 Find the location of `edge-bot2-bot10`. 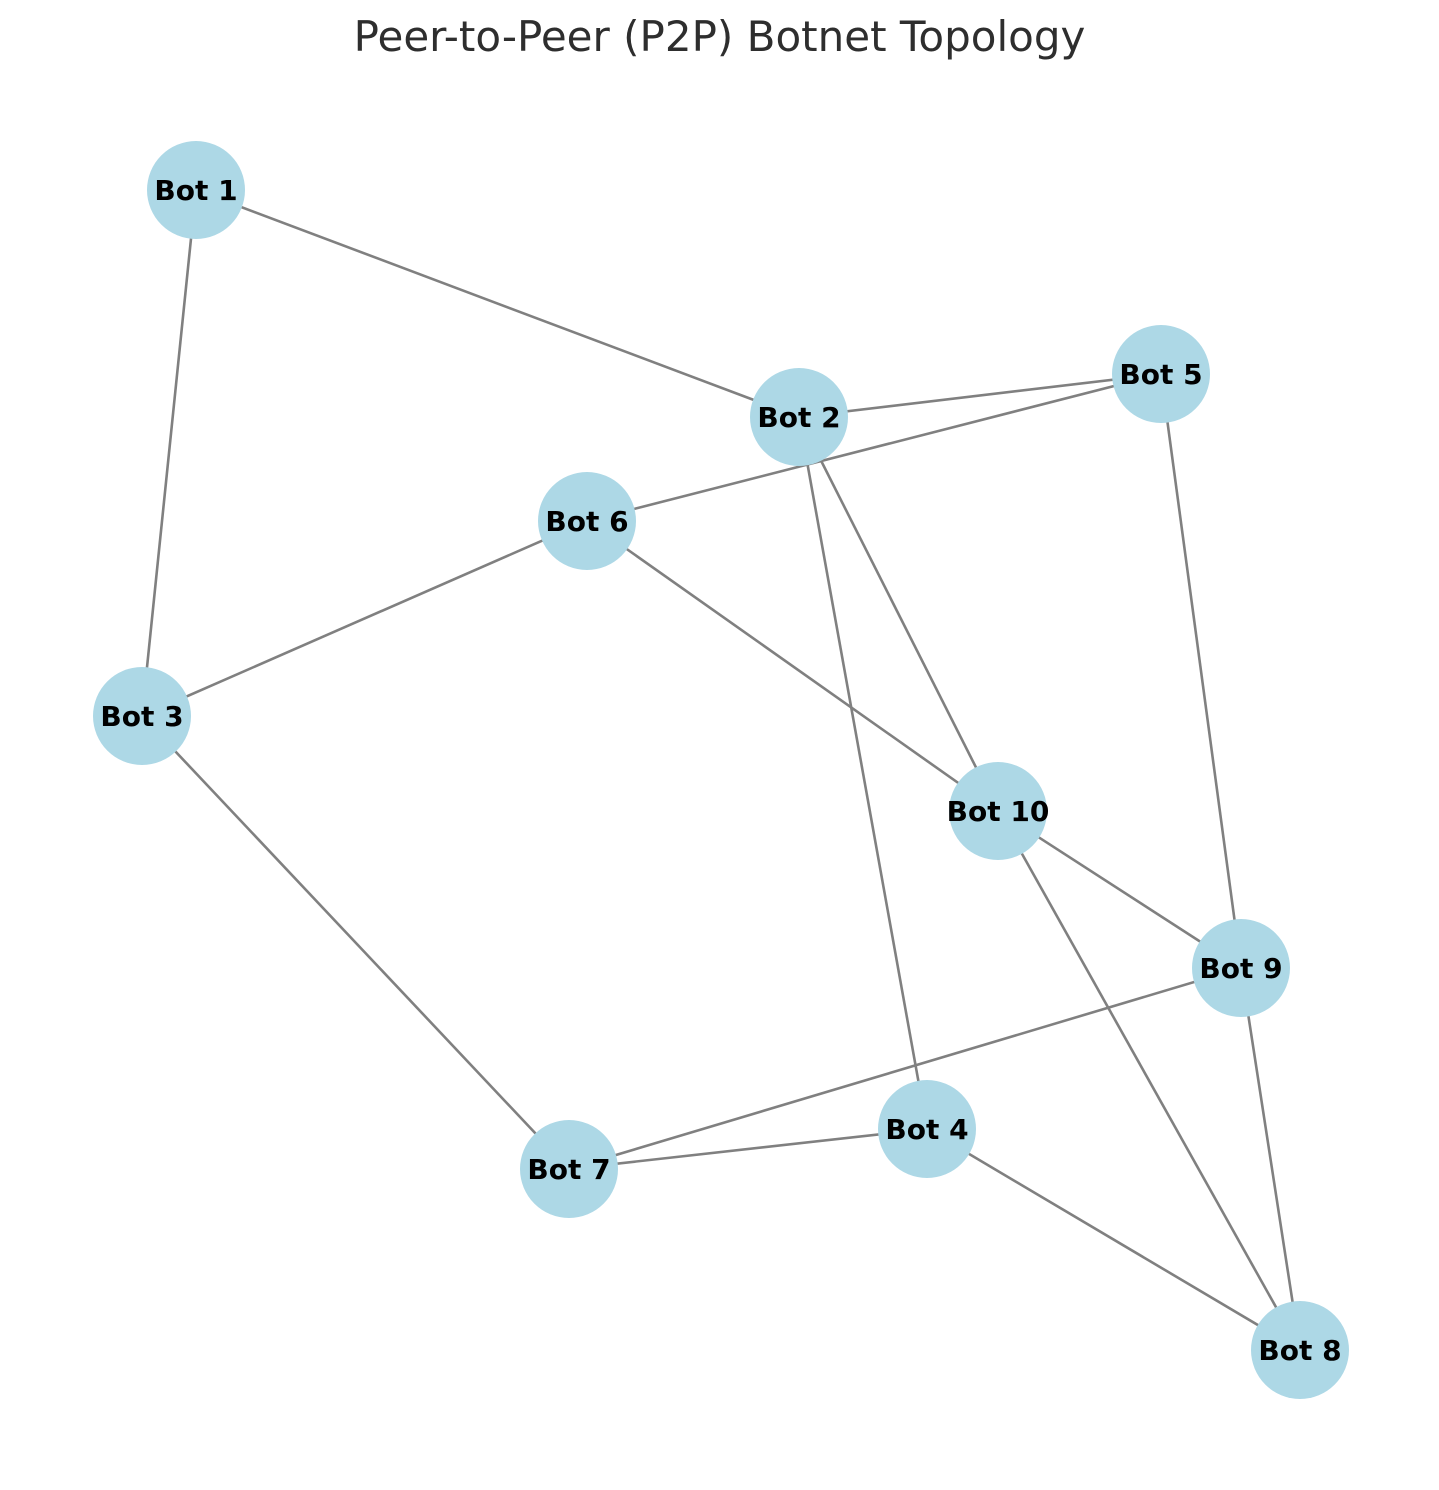

edge-bot2-bot10 is located at coordinates (898, 614).